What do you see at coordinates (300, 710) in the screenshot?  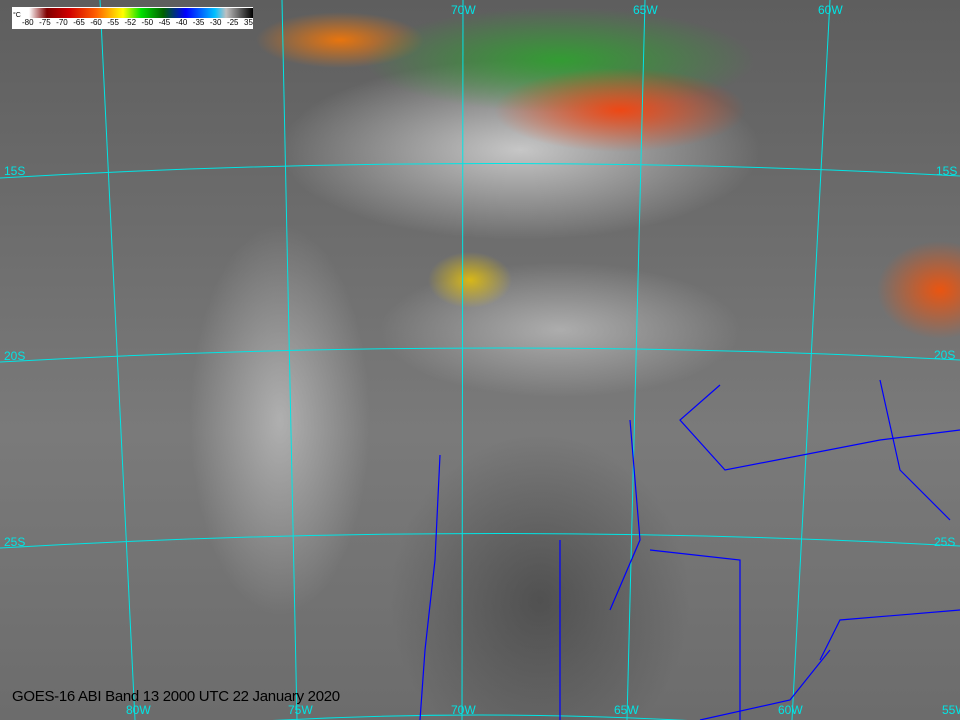 I see `lon-label-75w: 75W` at bounding box center [300, 710].